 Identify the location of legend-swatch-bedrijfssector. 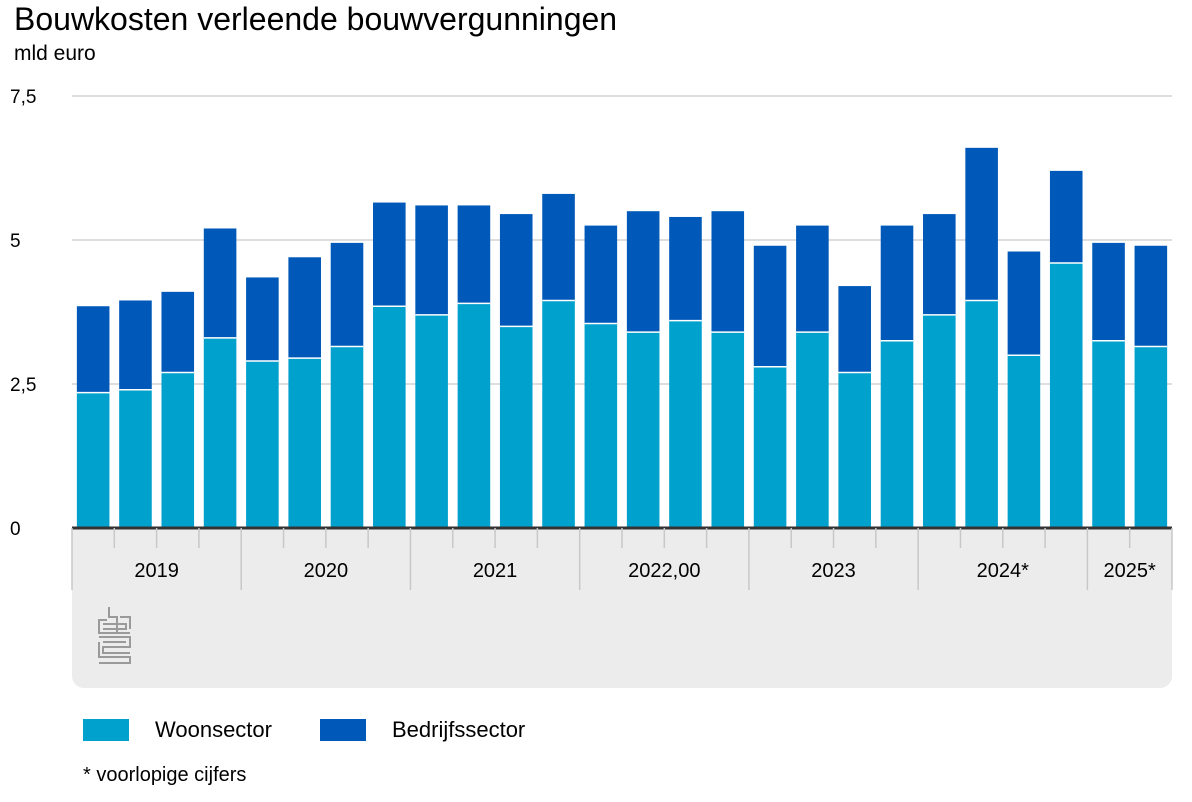
(342, 730).